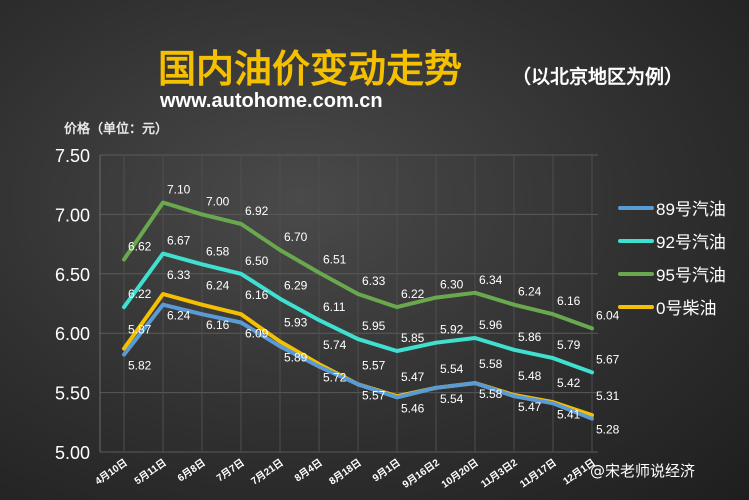 The height and width of the screenshot is (500, 749). I want to click on y-axis-unit-label: 价格（单位：元）, so click(116, 129).